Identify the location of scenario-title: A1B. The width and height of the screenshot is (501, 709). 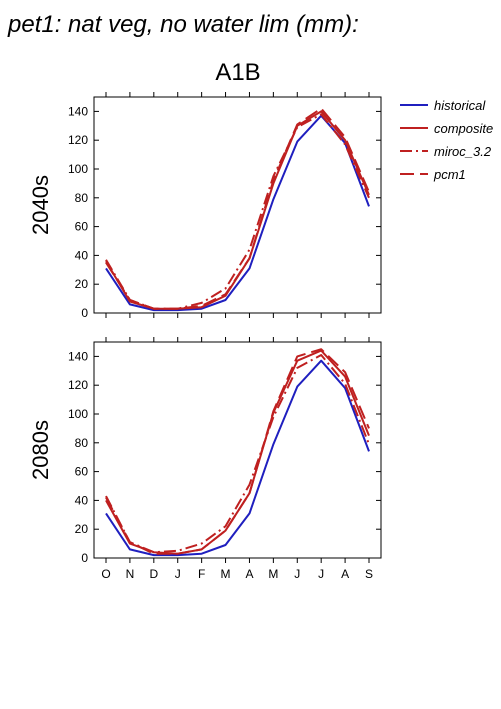
(237, 72).